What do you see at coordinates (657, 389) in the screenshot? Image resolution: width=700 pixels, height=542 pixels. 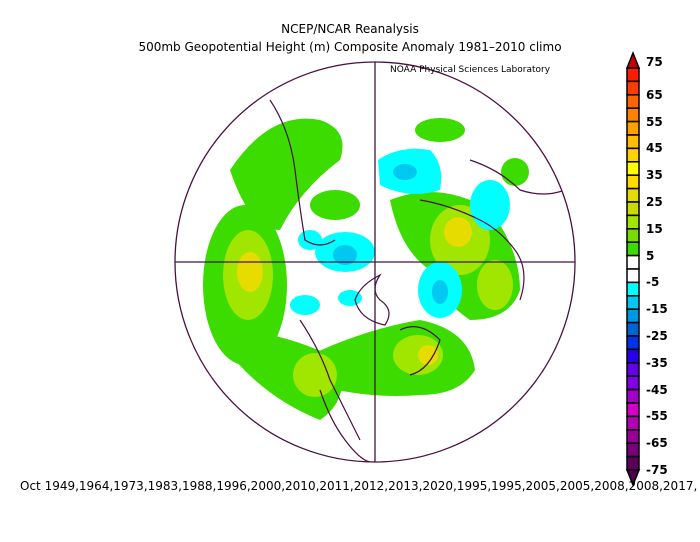 I see `colorbar-label: -45` at bounding box center [657, 389].